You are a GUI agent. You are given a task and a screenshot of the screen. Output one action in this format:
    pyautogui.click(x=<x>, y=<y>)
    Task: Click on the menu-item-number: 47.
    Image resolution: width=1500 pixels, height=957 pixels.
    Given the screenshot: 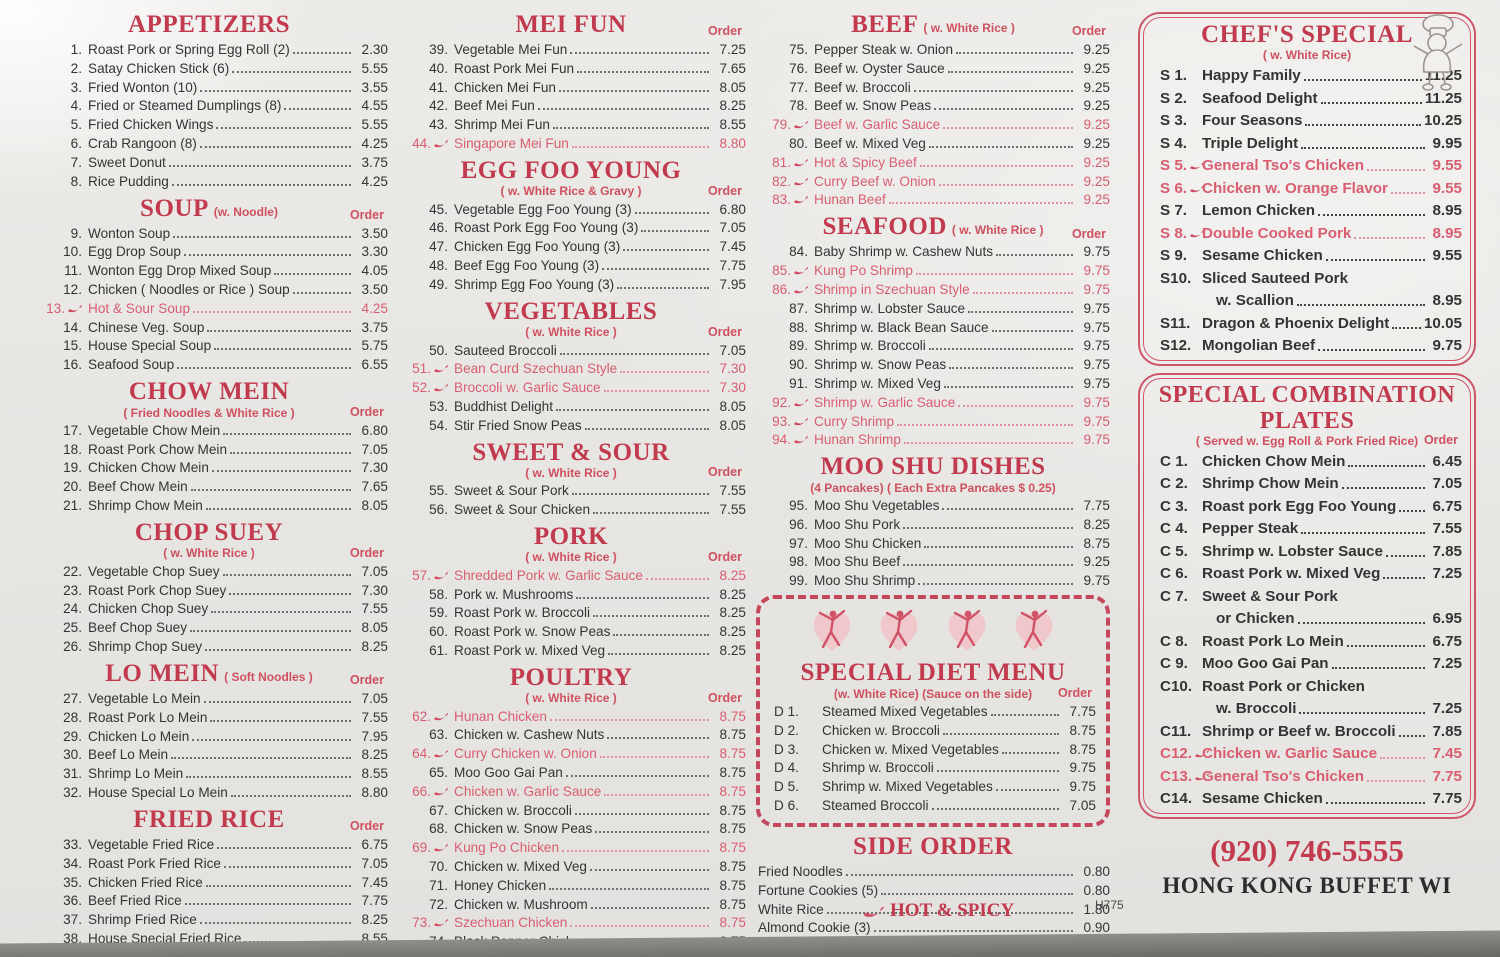 What is the action you would take?
    pyautogui.click(x=438, y=247)
    